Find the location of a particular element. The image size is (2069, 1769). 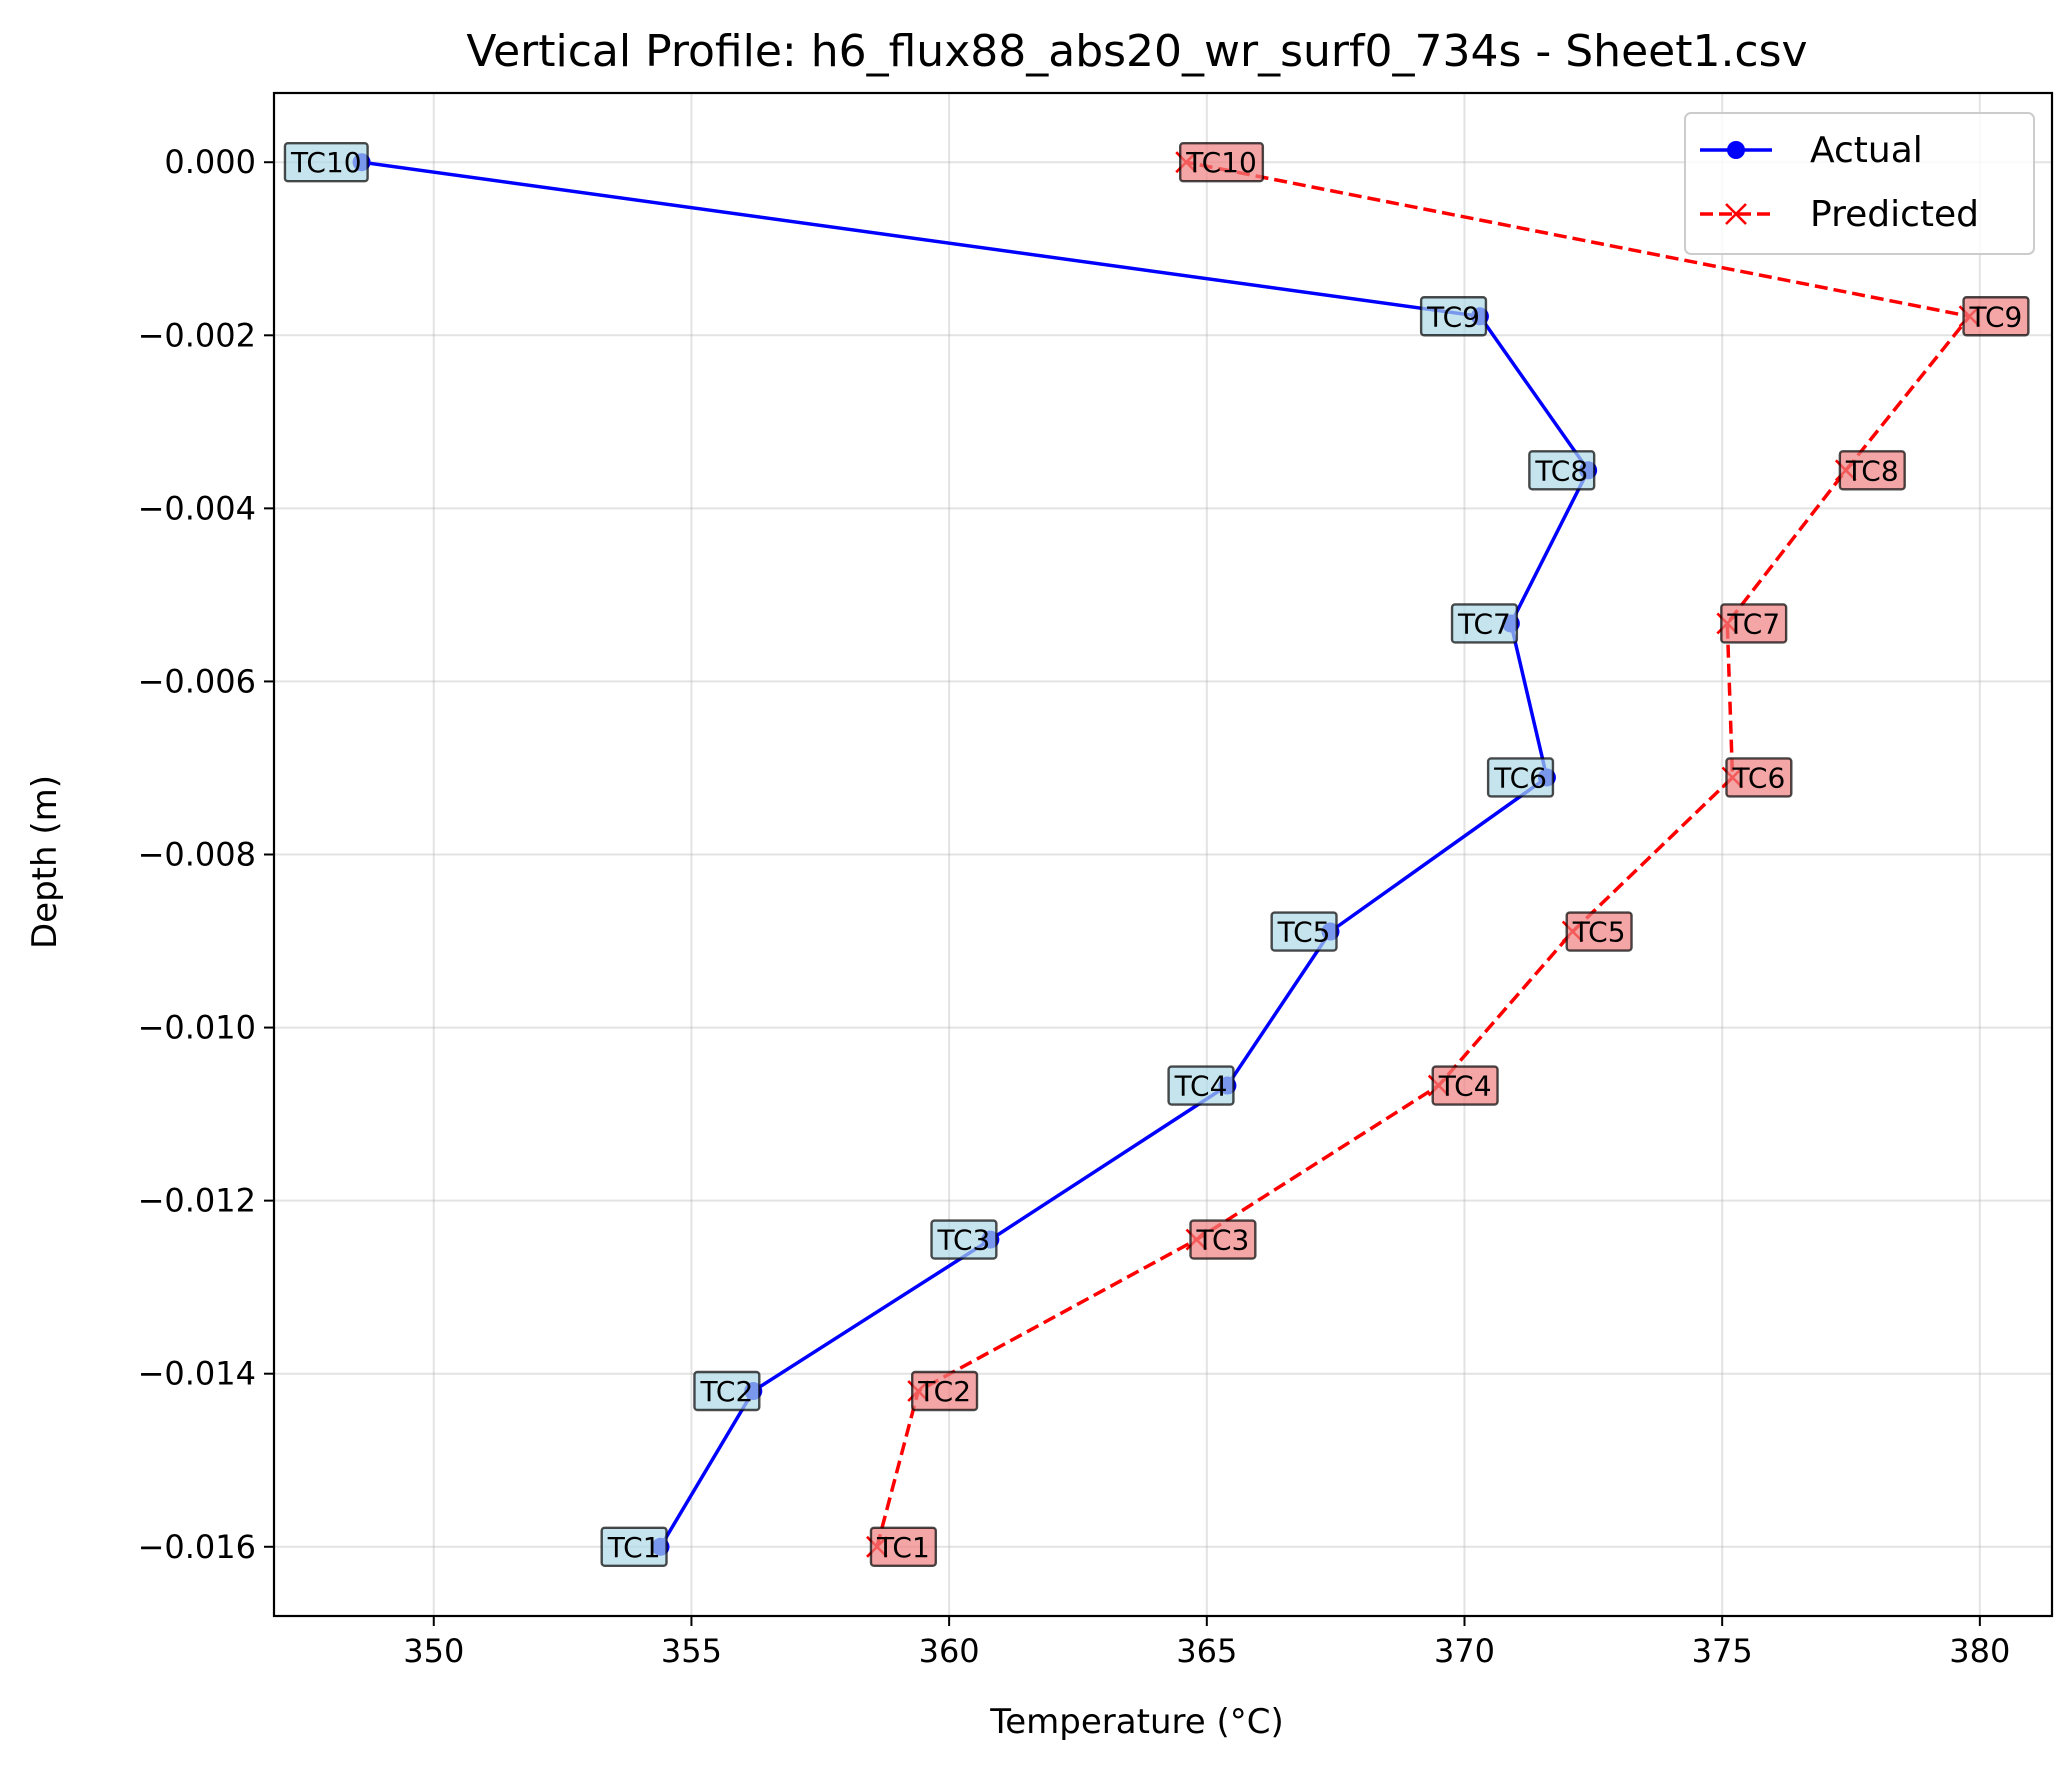

x-tick-label: 350 is located at coordinates (433, 1651).